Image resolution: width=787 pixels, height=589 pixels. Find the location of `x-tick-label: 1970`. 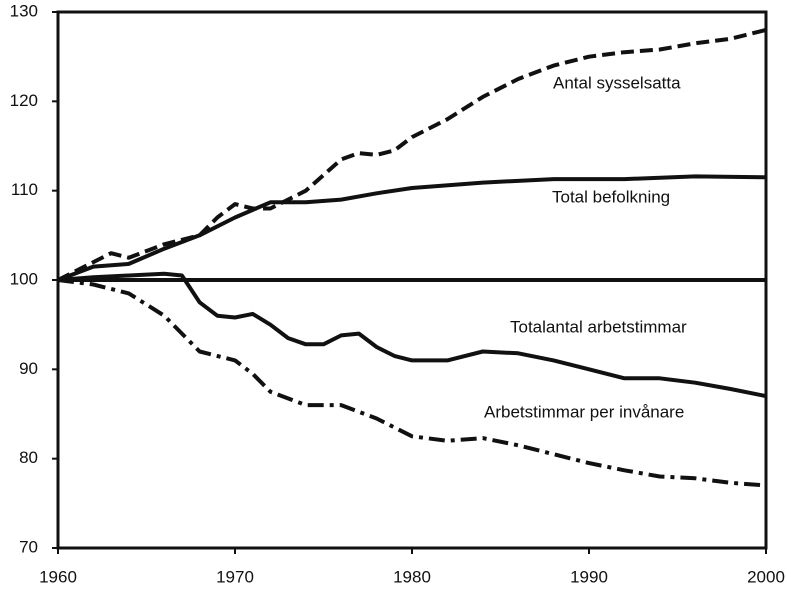

x-tick-label: 1970 is located at coordinates (235, 576).